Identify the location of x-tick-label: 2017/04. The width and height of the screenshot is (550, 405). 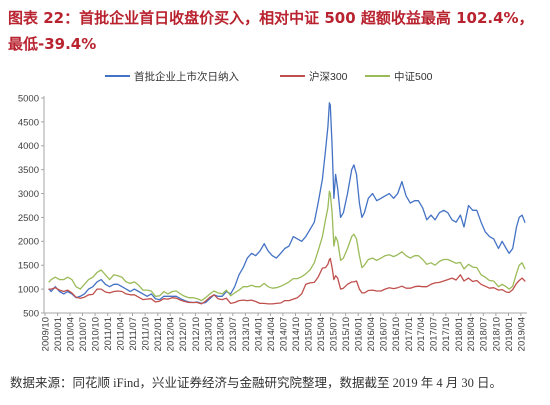
(421, 334).